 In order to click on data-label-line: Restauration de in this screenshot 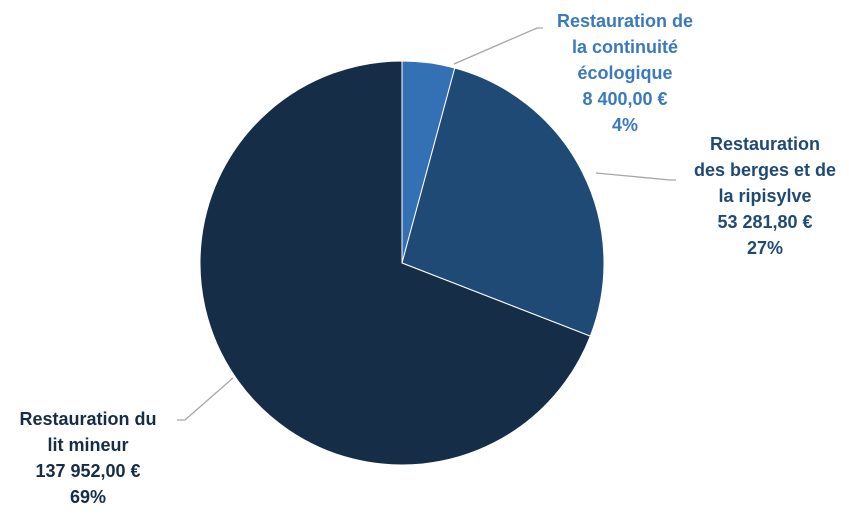, I will do `click(625, 21)`.